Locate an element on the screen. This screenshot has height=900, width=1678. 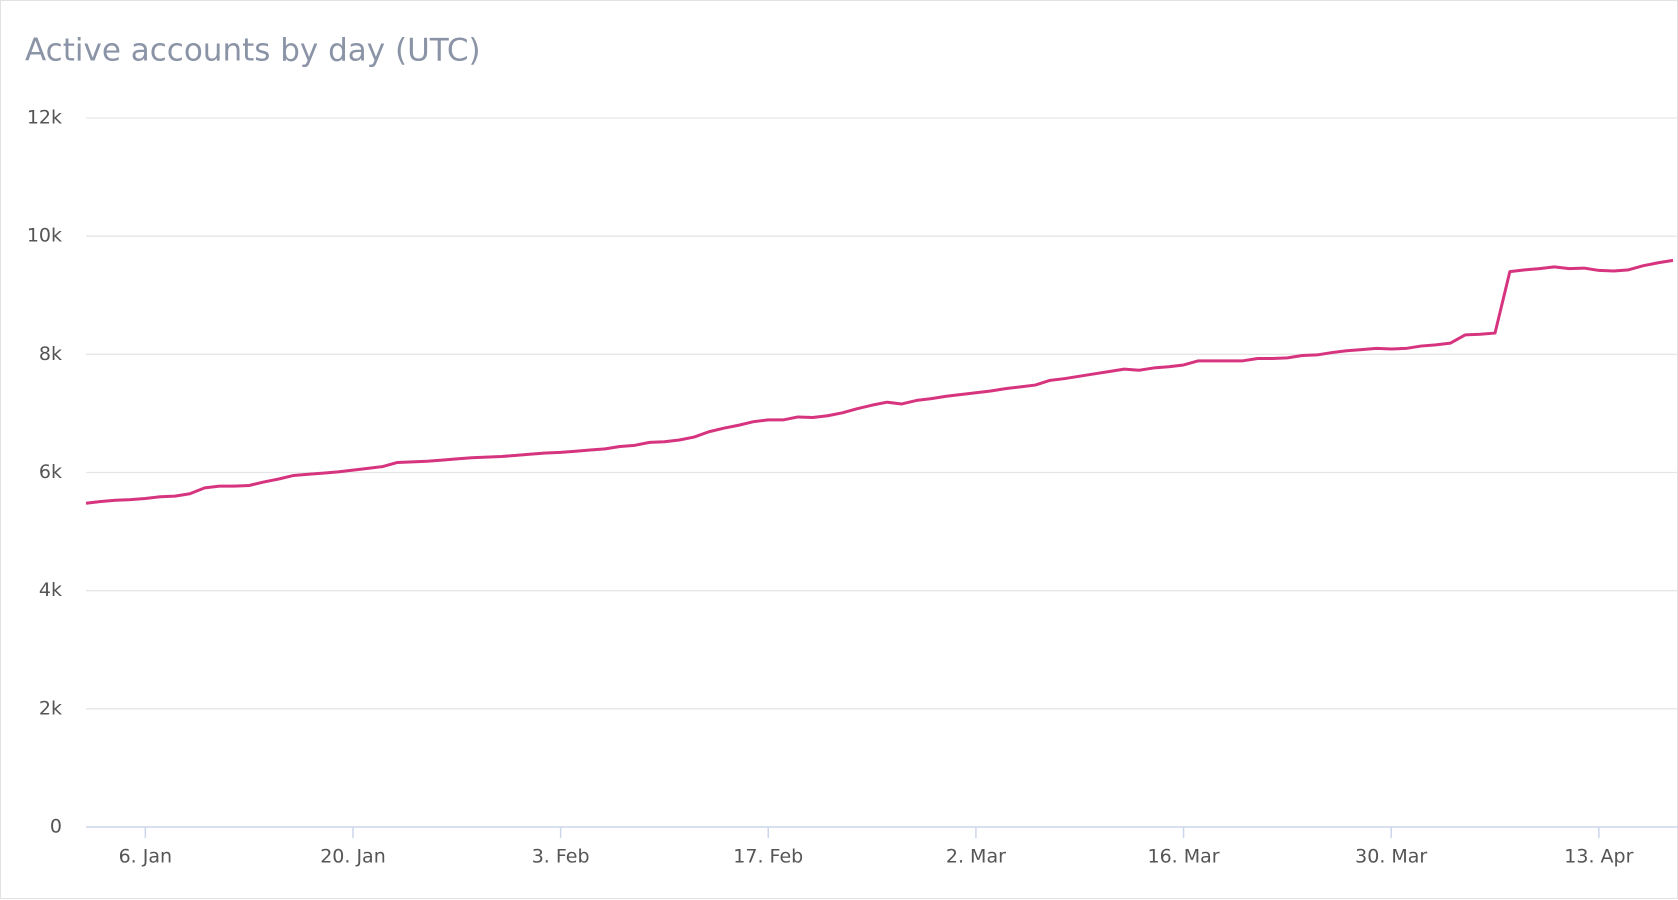
y-tick-label: 4k is located at coordinates (50, 590).